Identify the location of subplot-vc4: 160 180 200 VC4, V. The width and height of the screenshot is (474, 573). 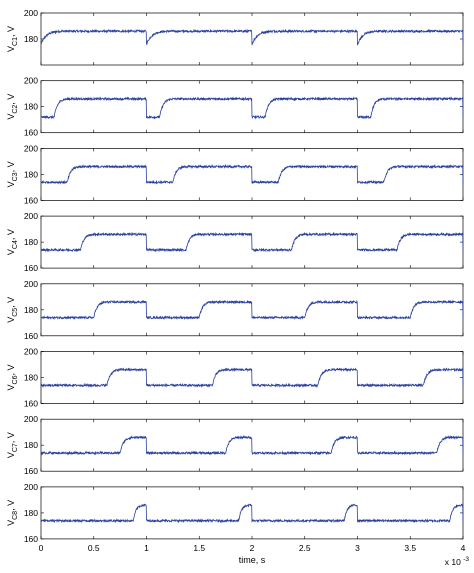
(235, 242).